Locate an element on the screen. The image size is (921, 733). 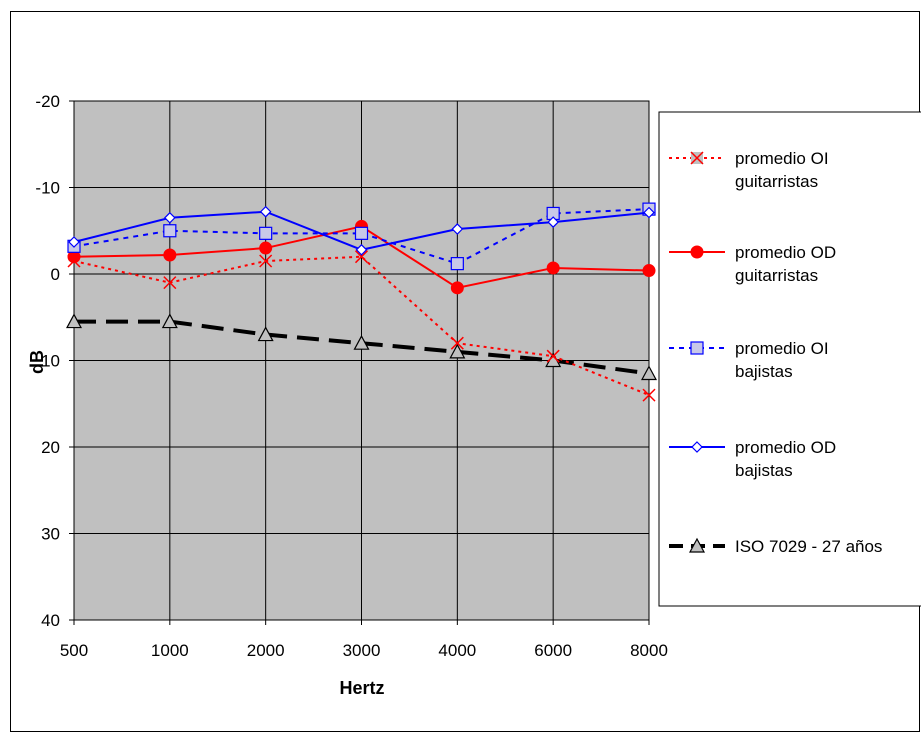
x-tick-label: 2000 is located at coordinates (266, 650).